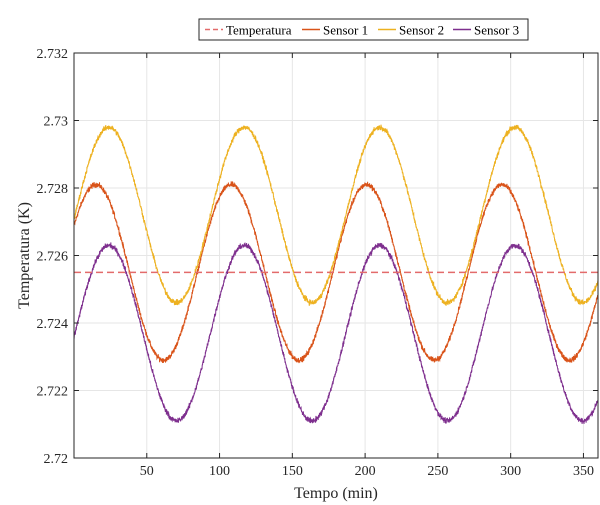 This screenshot has width=600, height=505. What do you see at coordinates (345, 30) in the screenshot?
I see `legend-label: Sensor 1` at bounding box center [345, 30].